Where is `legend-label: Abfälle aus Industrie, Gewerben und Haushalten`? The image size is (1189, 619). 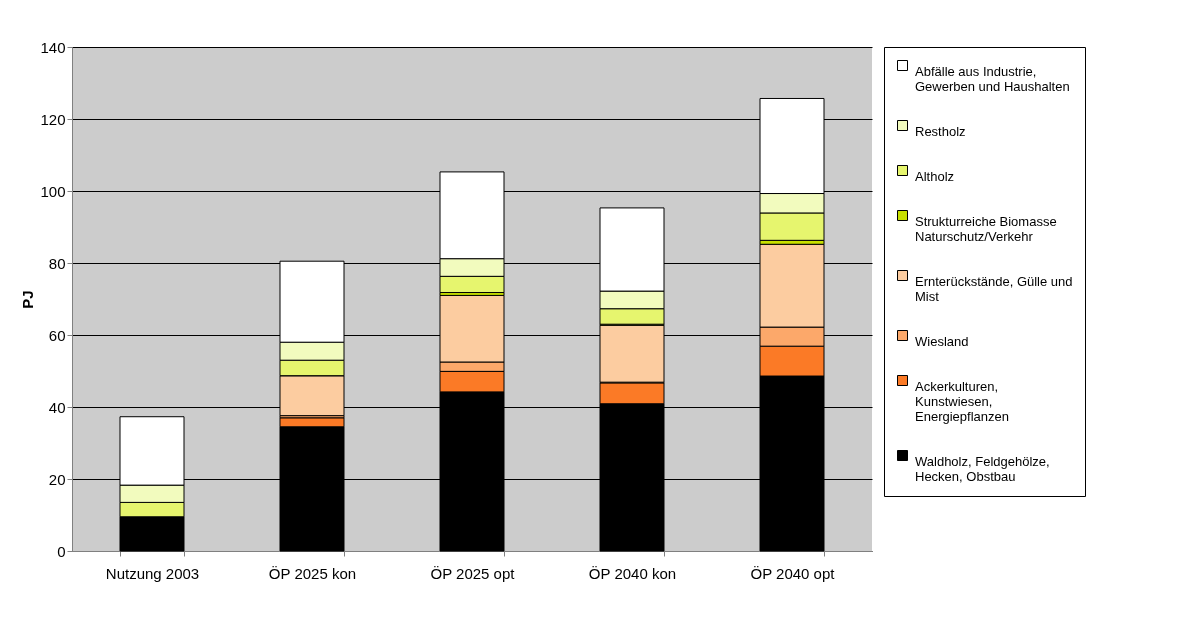 legend-label: Abfälle aus Industrie, Gewerben und Haushalten is located at coordinates (992, 78).